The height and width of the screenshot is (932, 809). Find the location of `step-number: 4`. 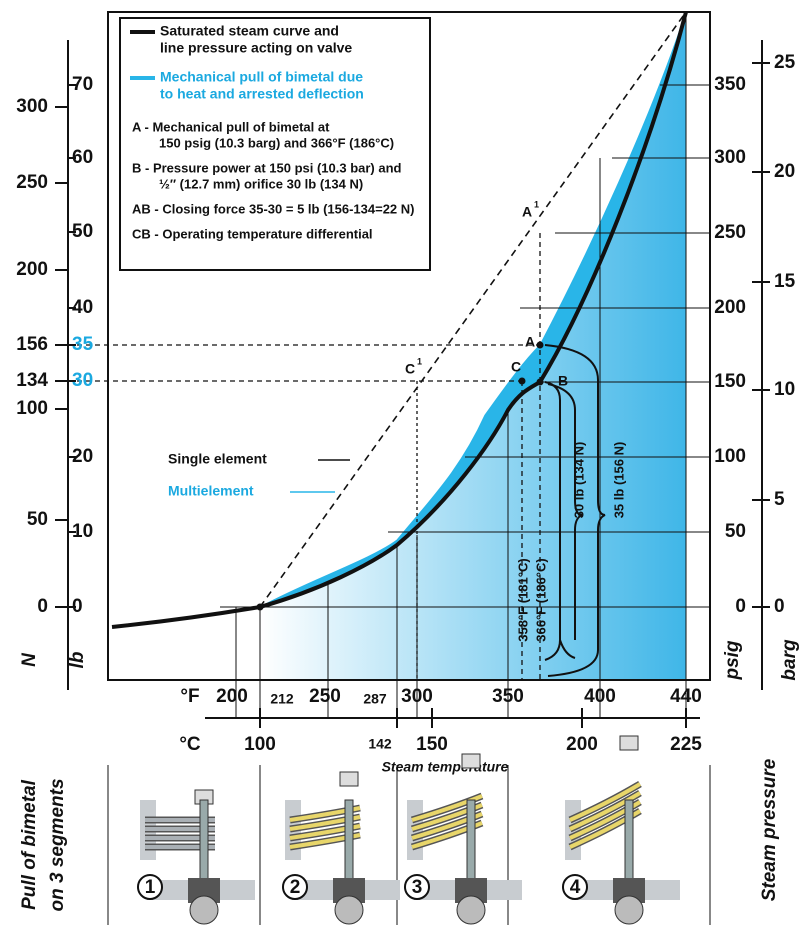

step-number: 4 is located at coordinates (575, 887).